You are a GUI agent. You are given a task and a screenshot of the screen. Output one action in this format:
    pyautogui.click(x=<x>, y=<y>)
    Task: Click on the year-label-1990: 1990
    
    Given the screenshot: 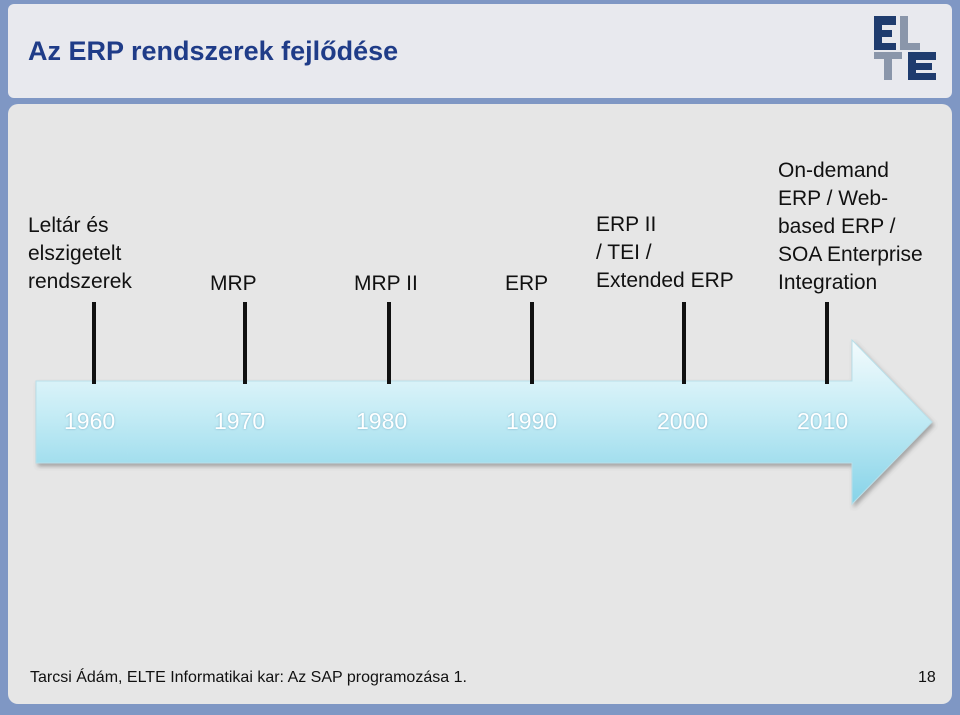 What is the action you would take?
    pyautogui.click(x=532, y=421)
    